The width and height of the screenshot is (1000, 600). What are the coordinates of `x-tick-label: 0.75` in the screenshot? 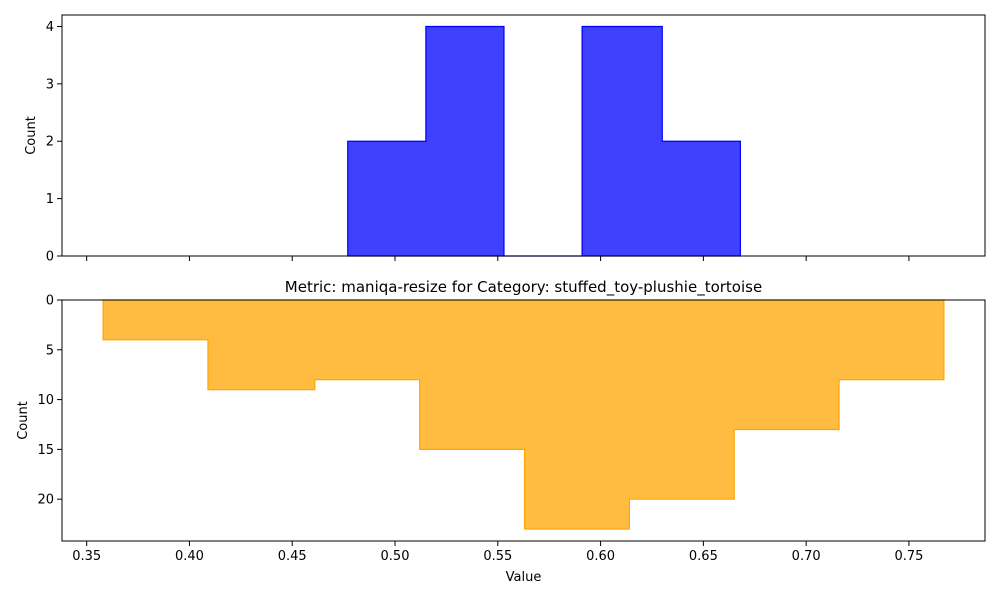 It's located at (908, 556).